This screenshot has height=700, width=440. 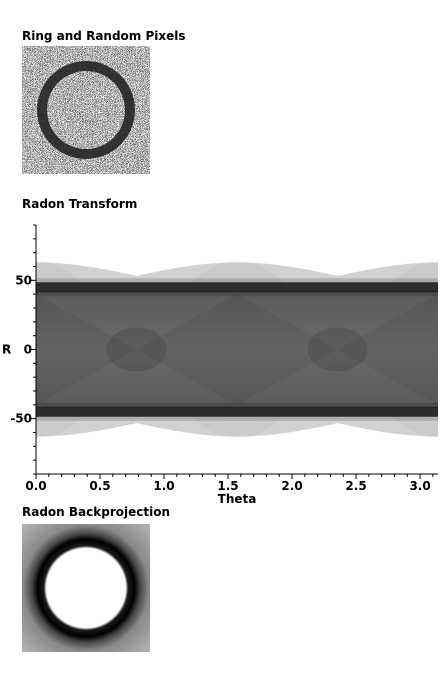 What do you see at coordinates (86, 110) in the screenshot?
I see `ring-random-pixels-image` at bounding box center [86, 110].